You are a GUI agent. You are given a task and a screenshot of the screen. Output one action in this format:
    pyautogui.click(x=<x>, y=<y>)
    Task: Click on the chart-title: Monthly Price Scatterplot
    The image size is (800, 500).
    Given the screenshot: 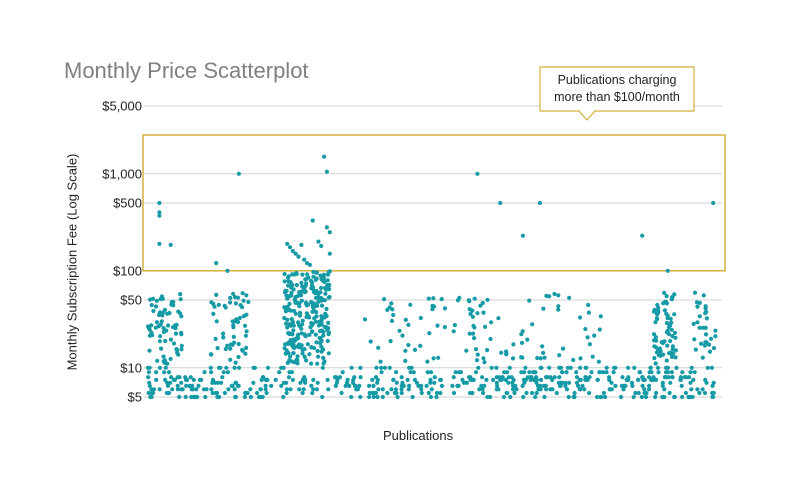 What is the action you would take?
    pyautogui.click(x=186, y=70)
    